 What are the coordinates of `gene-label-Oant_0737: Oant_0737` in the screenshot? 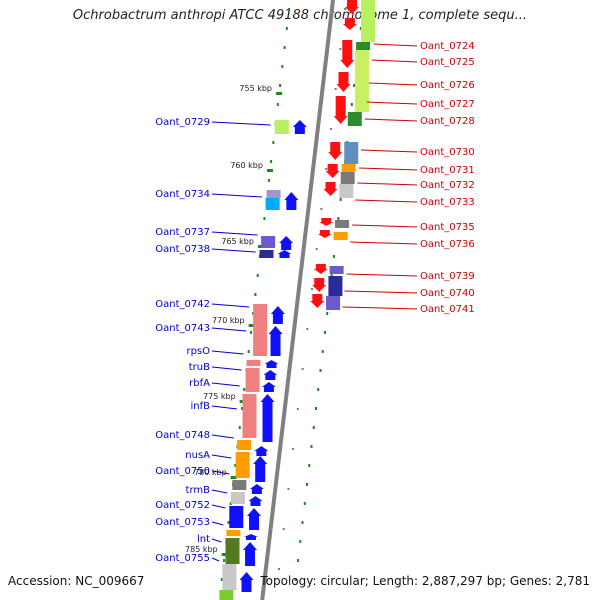 It's located at (182, 232).